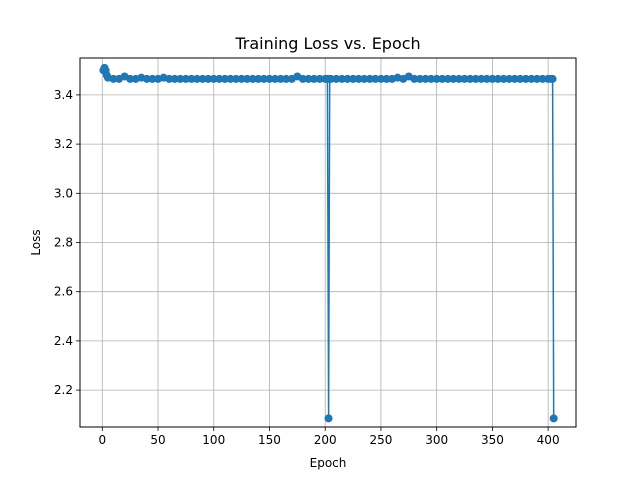 The width and height of the screenshot is (640, 480). I want to click on x-axis: 0 50 100 150 200 250 300 350 400, so click(329, 437).